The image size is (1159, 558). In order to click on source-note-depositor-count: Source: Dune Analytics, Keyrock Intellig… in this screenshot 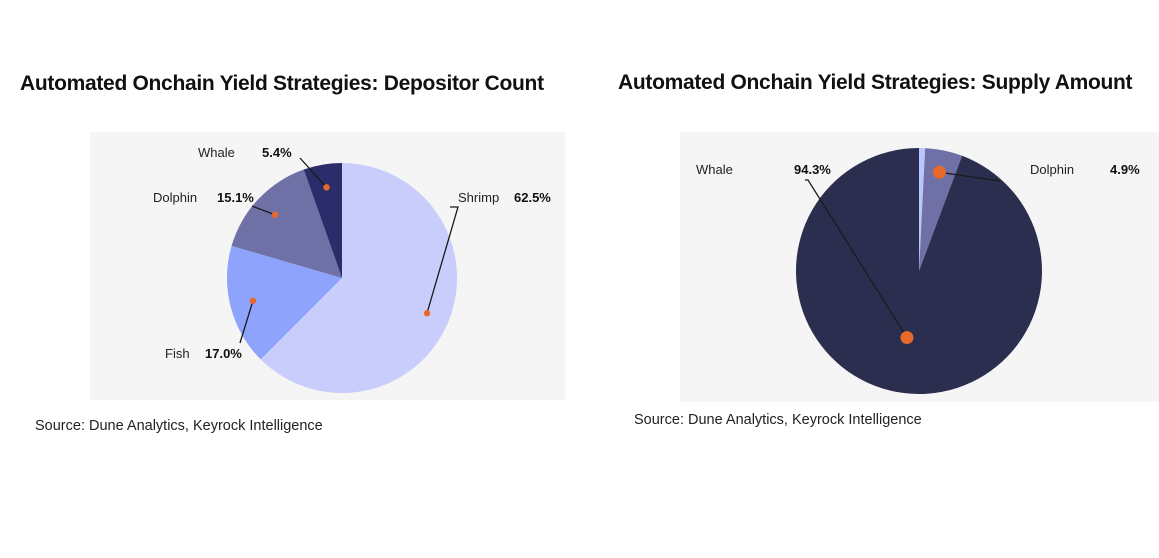, I will do `click(179, 426)`.